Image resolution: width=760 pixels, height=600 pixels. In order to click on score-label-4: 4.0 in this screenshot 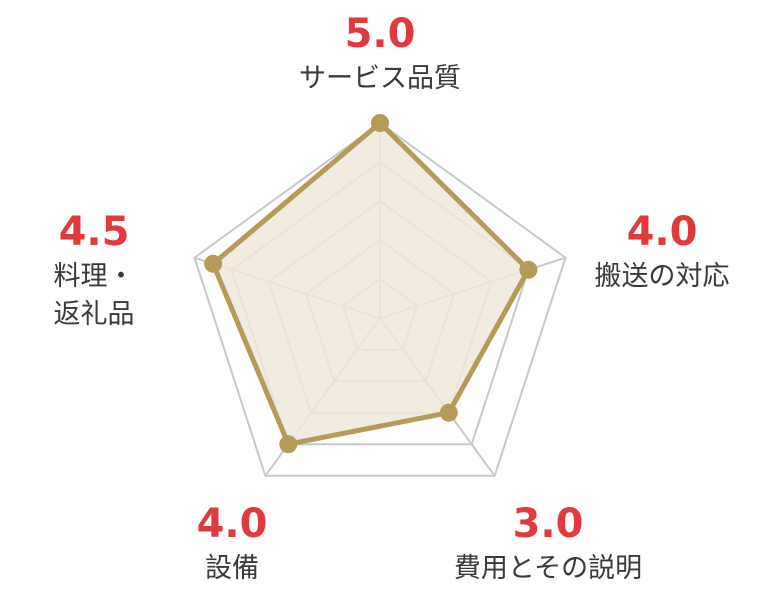, I will do `click(232, 524)`.